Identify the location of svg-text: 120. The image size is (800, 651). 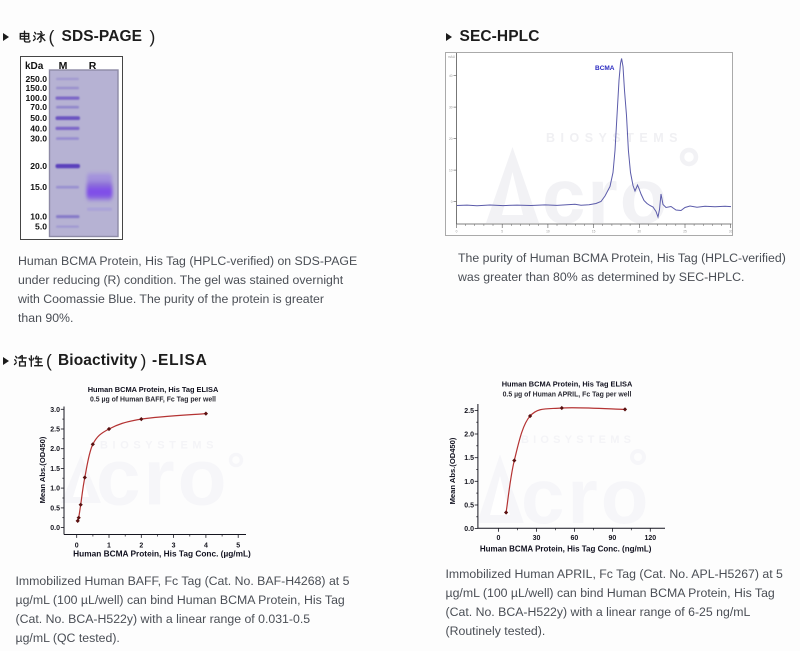
(650, 538).